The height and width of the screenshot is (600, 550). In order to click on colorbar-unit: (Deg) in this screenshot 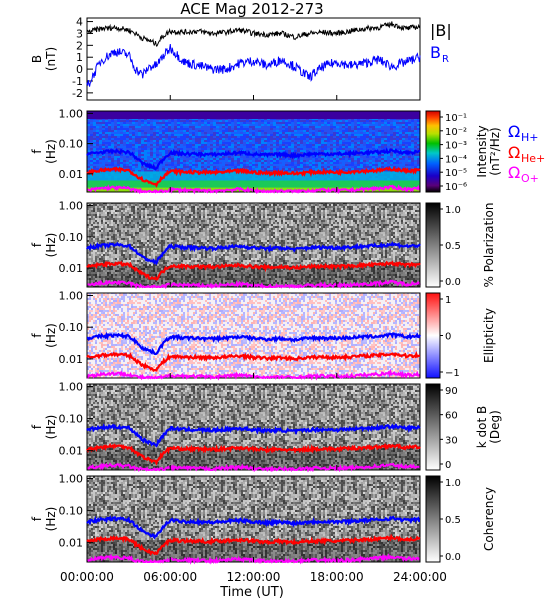, I will do `click(495, 427)`.